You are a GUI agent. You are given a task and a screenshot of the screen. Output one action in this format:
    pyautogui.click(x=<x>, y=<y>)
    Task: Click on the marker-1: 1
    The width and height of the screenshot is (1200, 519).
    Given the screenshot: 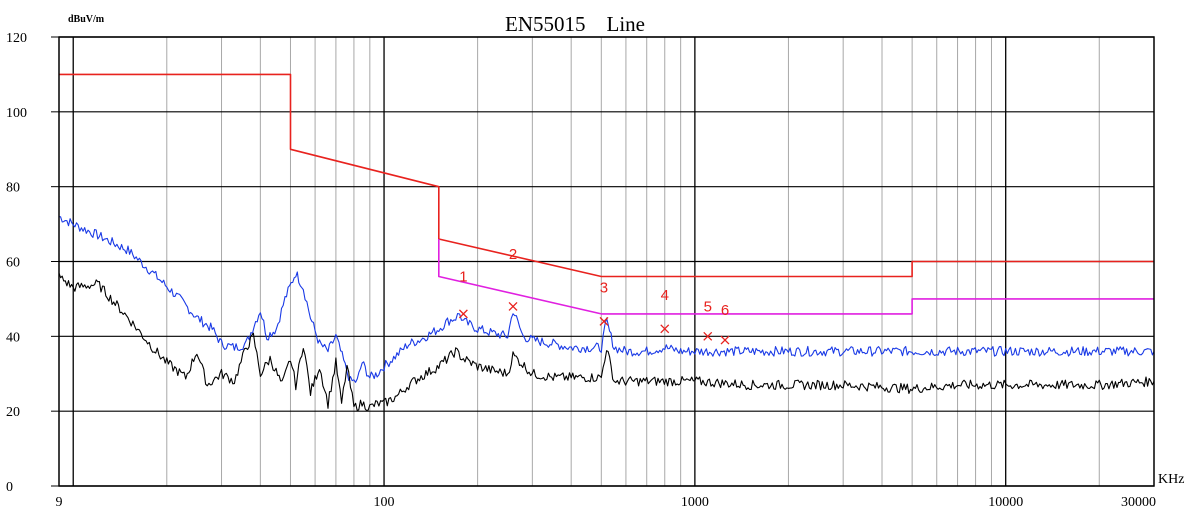 What is the action you would take?
    pyautogui.click(x=463, y=293)
    